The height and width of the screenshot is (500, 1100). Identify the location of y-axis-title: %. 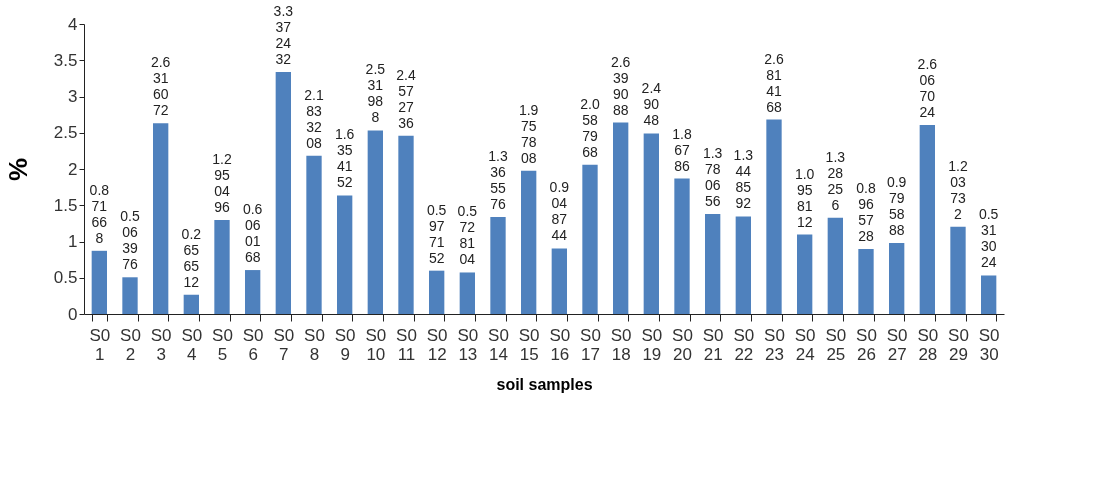
(17, 169).